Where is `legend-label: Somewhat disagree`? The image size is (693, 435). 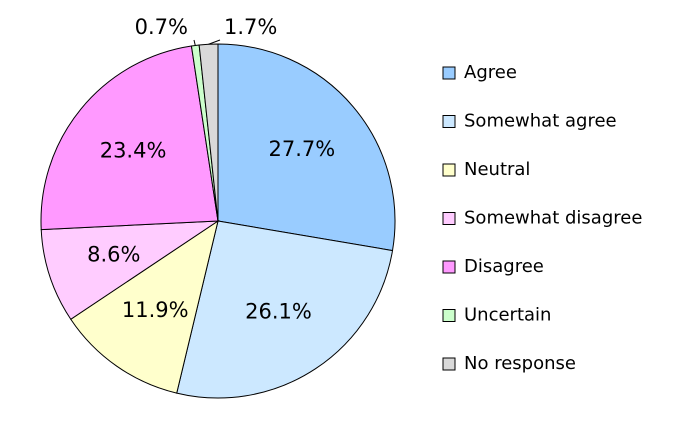 legend-label: Somewhat disagree is located at coordinates (553, 218).